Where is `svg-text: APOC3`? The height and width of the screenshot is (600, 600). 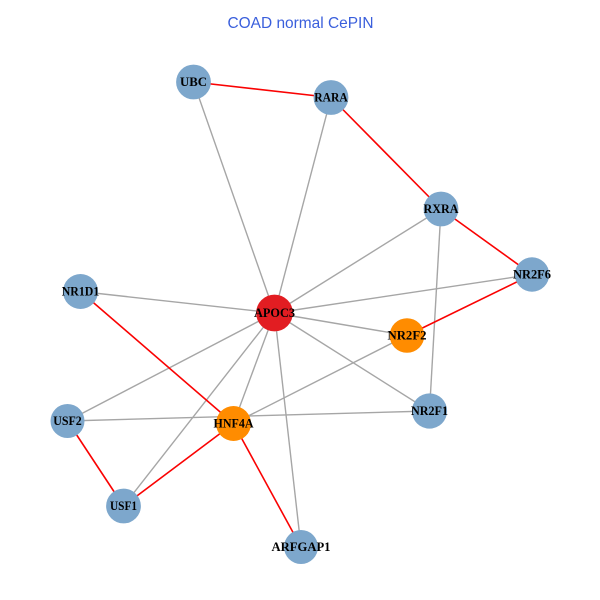
svg-text: APOC3 is located at coordinates (274, 312).